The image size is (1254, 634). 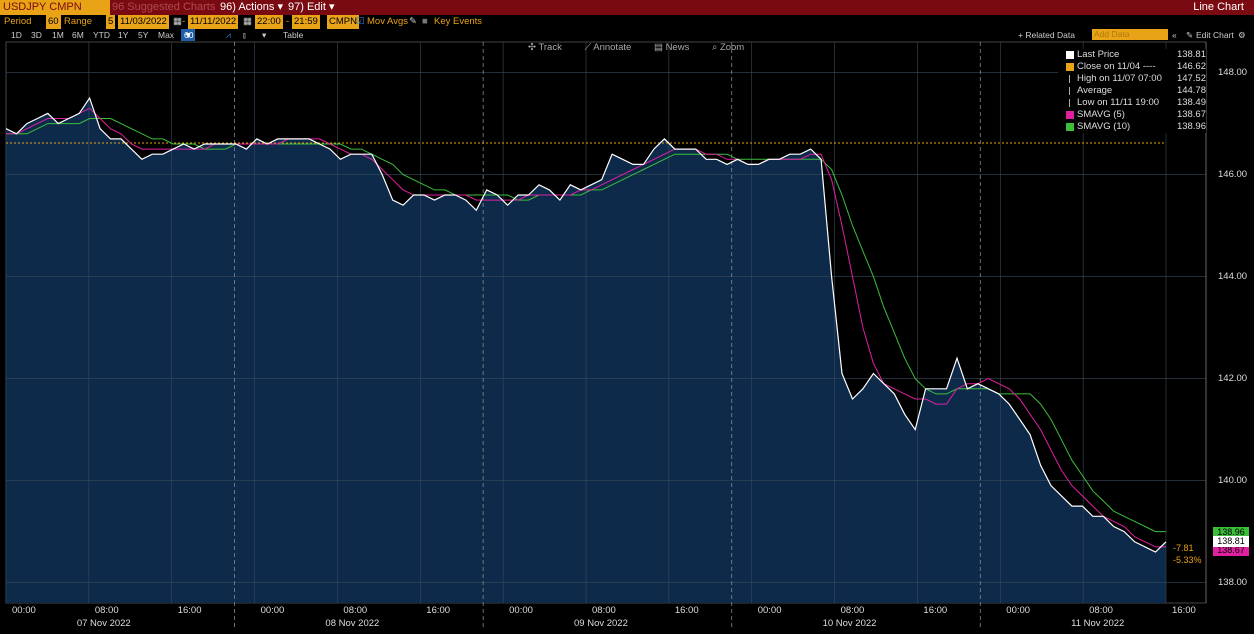 I want to click on date-to-input: 11/11/2022, so click(x=213, y=22).